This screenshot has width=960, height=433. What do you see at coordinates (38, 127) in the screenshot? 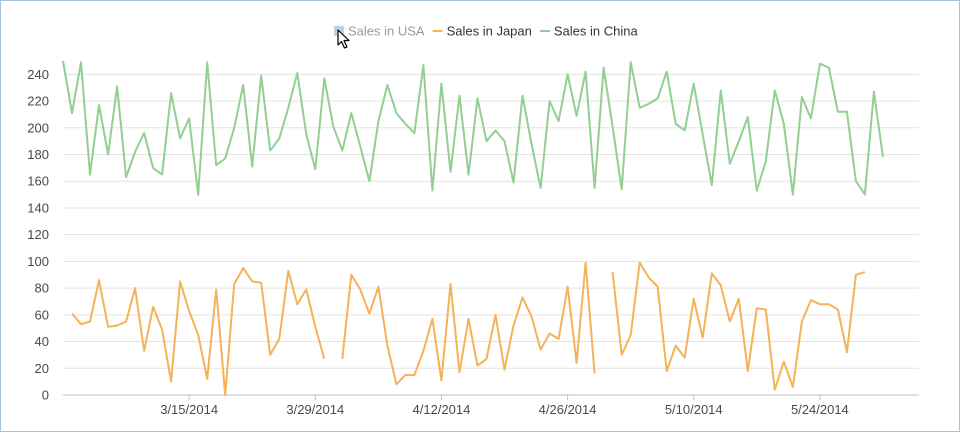
I see `y-tick-label: 200` at bounding box center [38, 127].